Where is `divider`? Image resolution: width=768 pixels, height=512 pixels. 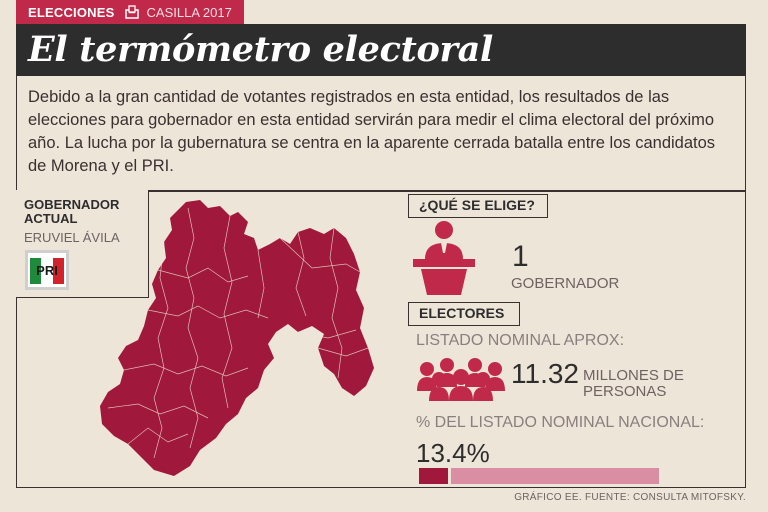 divider is located at coordinates (381, 191).